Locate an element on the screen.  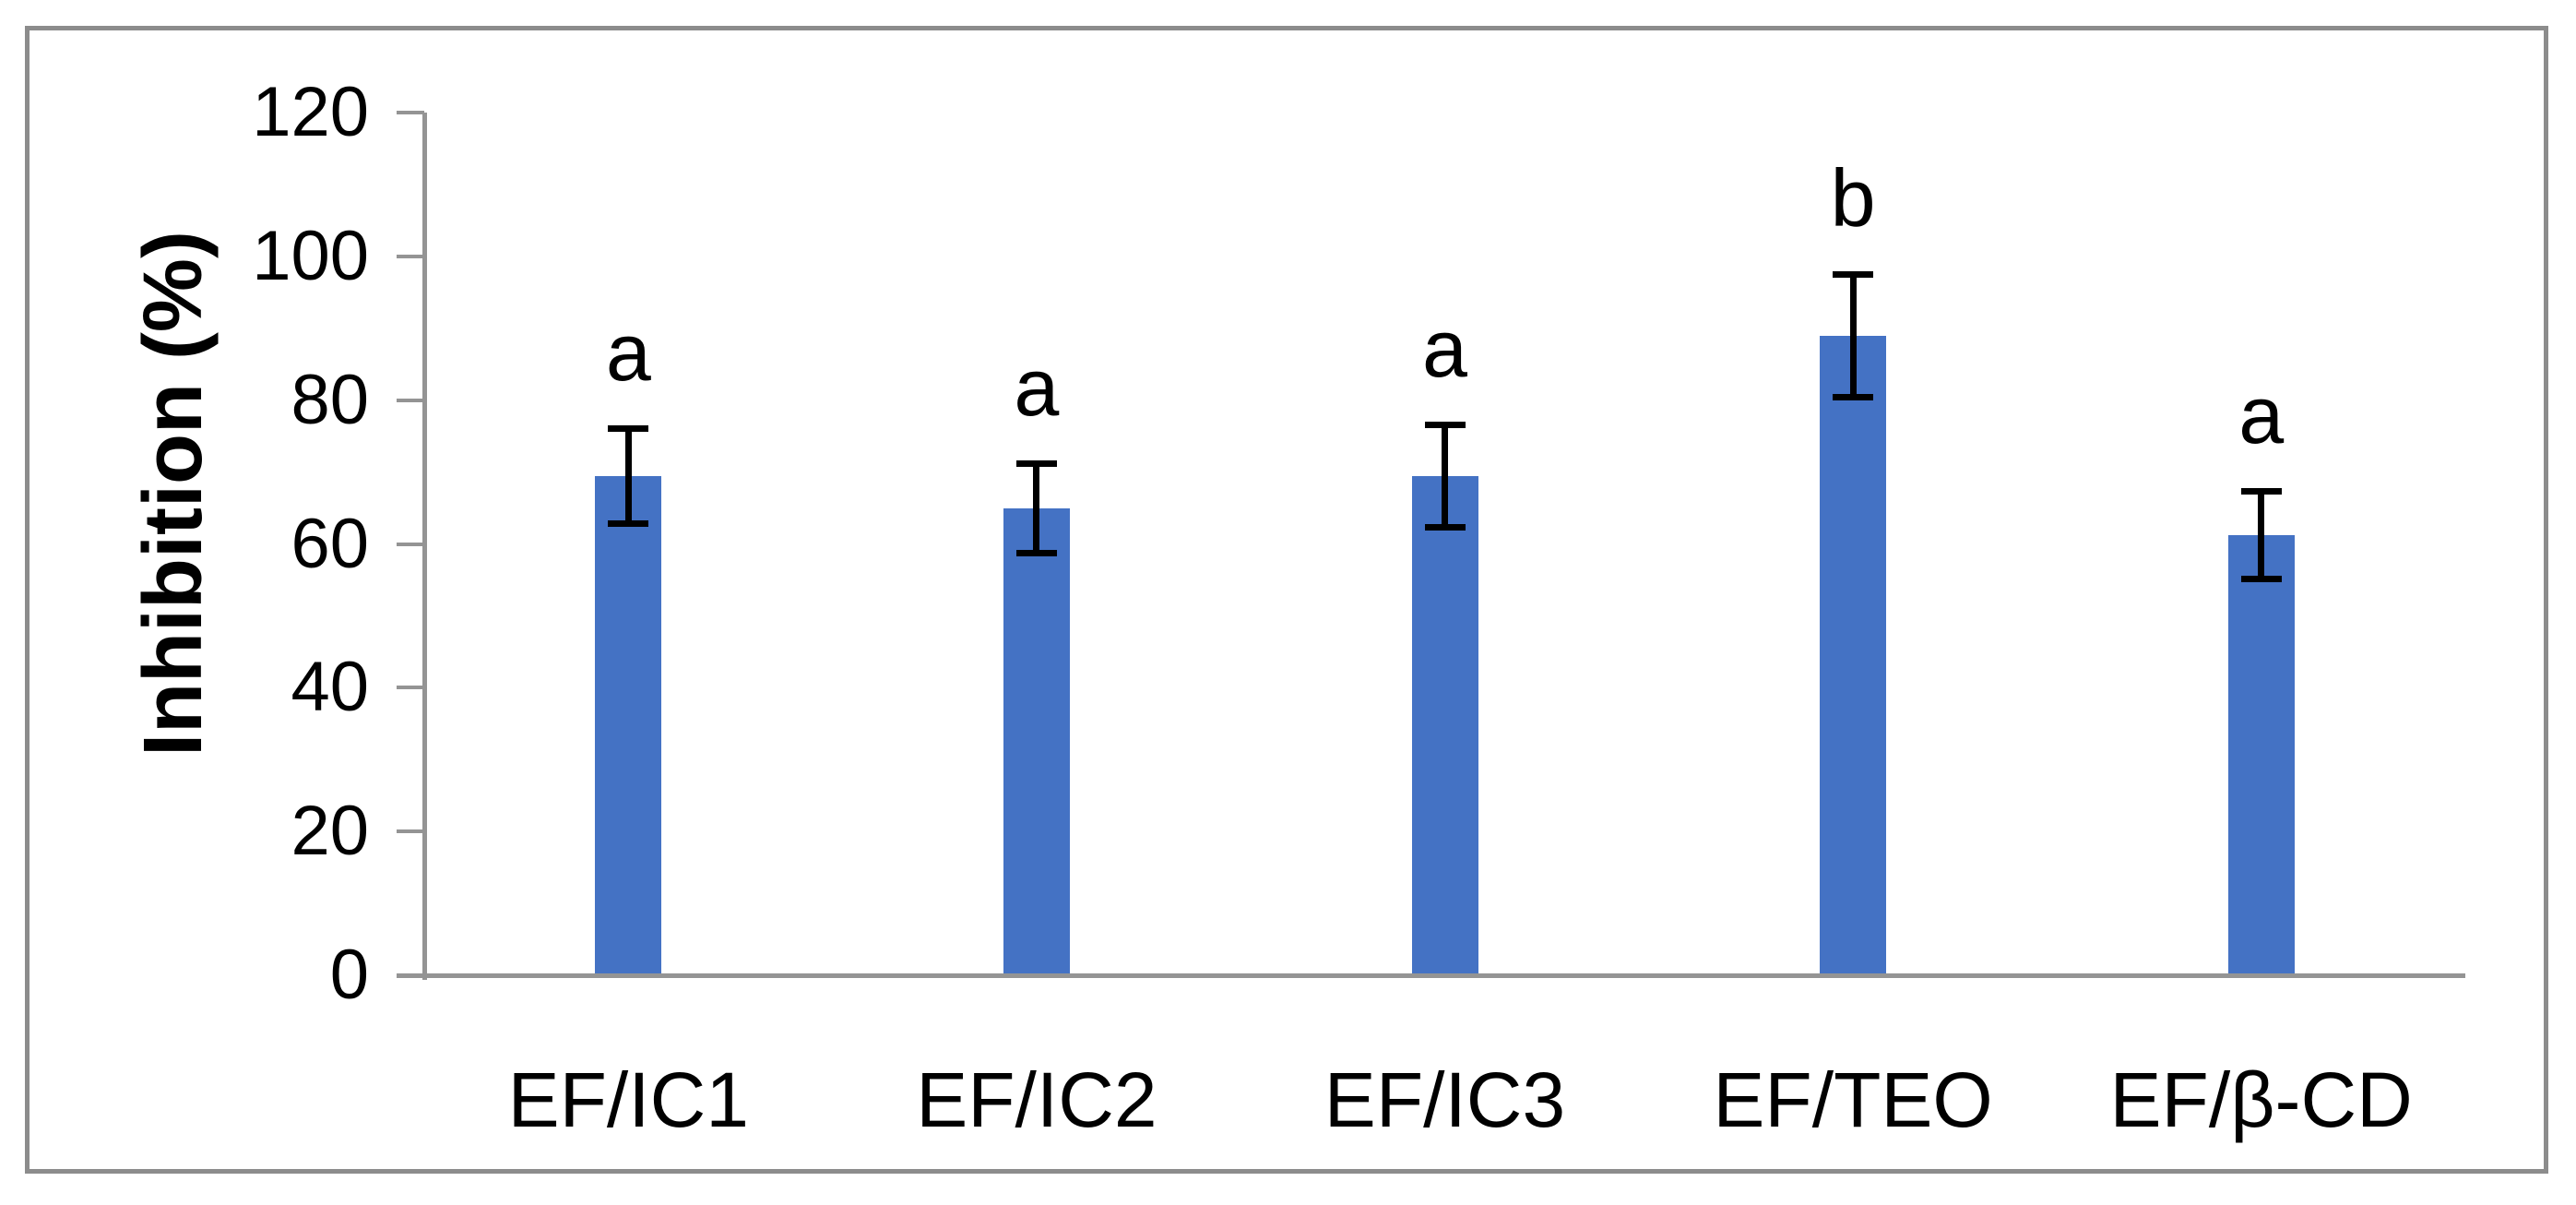
y-tick-label: 100 is located at coordinates (311, 255).